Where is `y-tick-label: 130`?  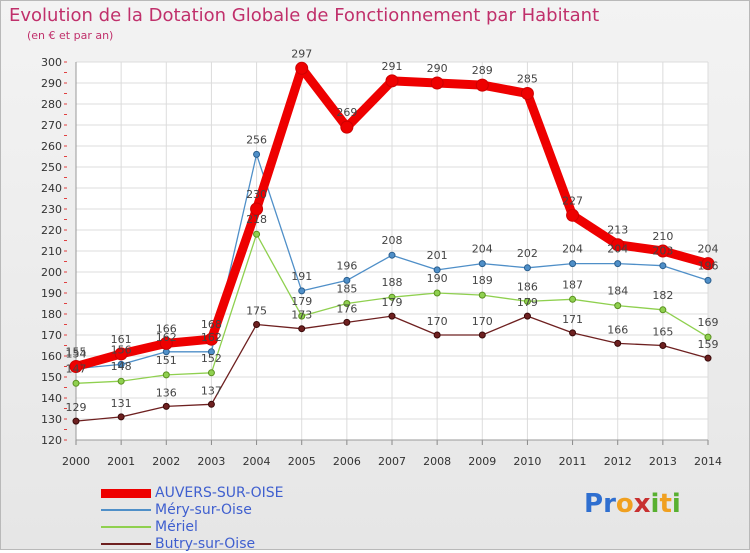 y-tick-label: 130 is located at coordinates (51, 419).